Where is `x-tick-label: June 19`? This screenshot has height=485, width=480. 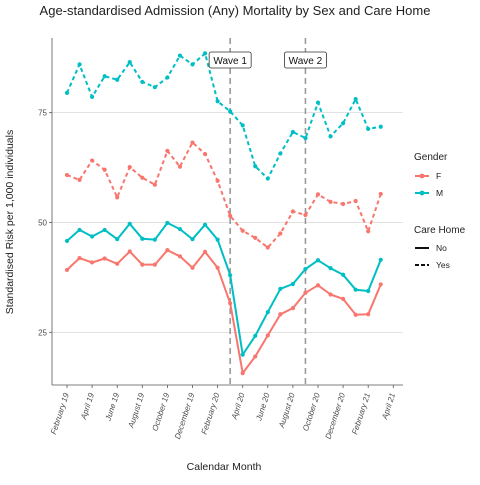 x-tick-label: June 19 is located at coordinates (112, 406).